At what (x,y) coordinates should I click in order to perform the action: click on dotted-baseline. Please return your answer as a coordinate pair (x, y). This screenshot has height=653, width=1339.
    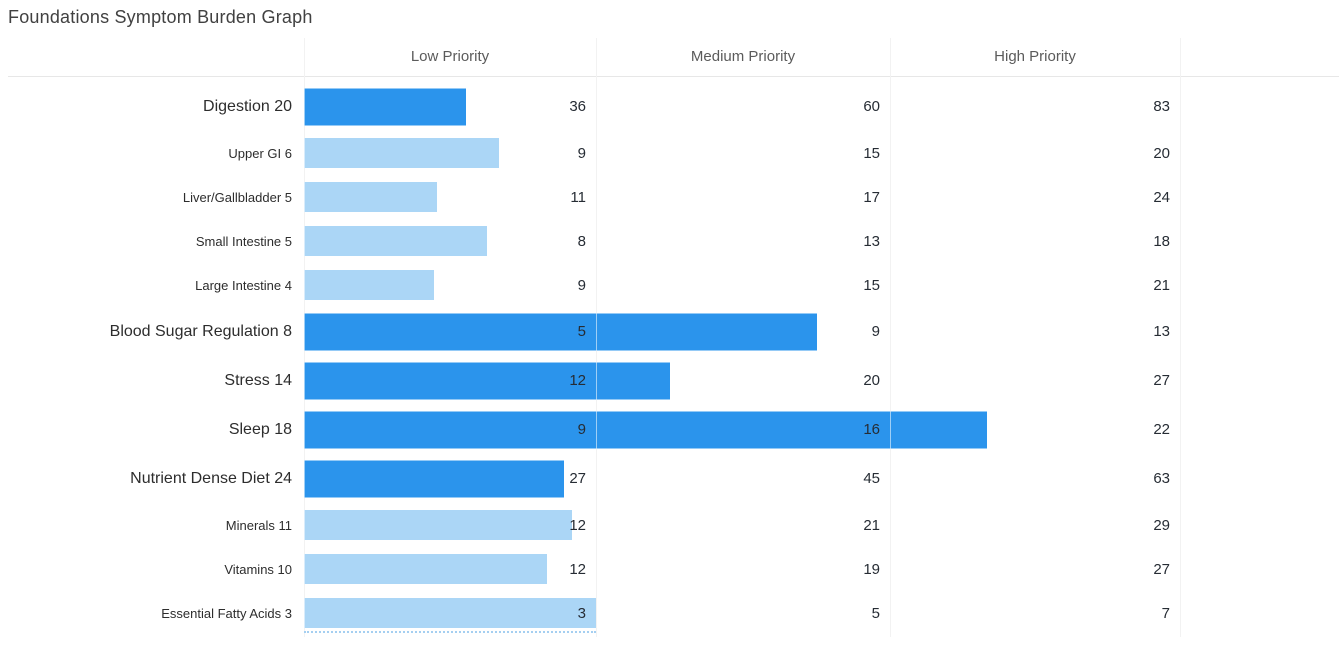
    Looking at the image, I should click on (450, 632).